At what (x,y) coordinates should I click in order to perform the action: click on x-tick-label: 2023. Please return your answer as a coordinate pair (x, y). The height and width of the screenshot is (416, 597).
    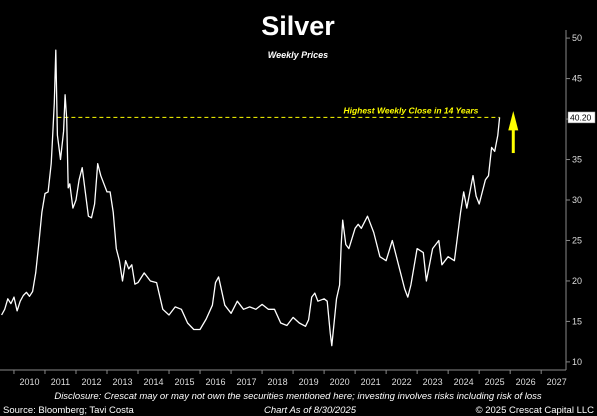
    Looking at the image, I should click on (433, 382).